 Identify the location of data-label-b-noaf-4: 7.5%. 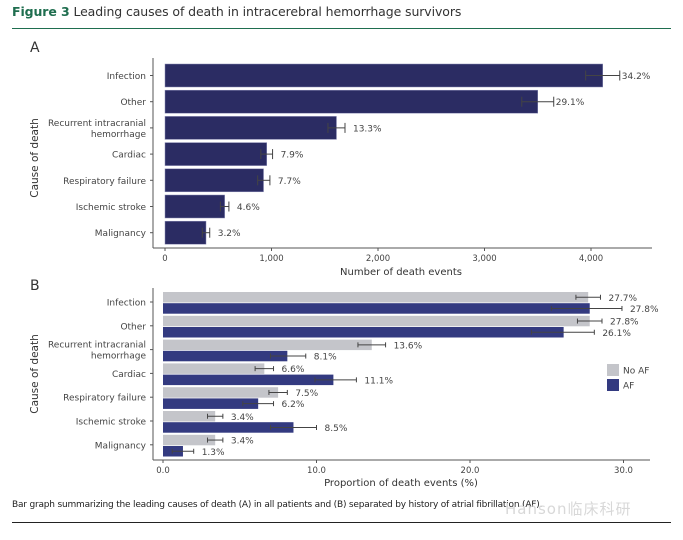
(306, 394).